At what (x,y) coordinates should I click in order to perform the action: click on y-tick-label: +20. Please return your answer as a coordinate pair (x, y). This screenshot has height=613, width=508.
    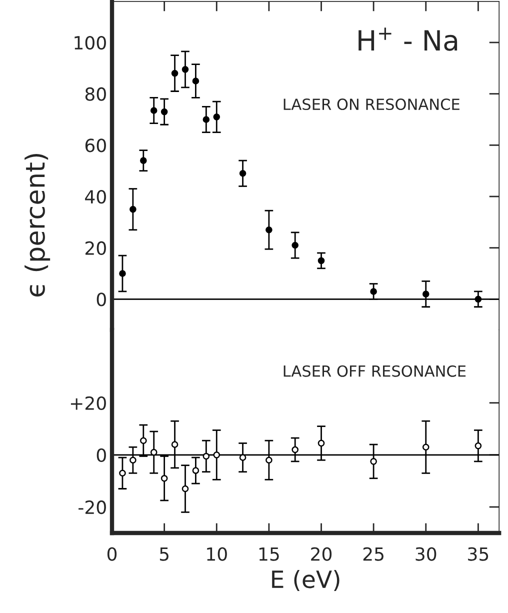
    Looking at the image, I should click on (88, 403).